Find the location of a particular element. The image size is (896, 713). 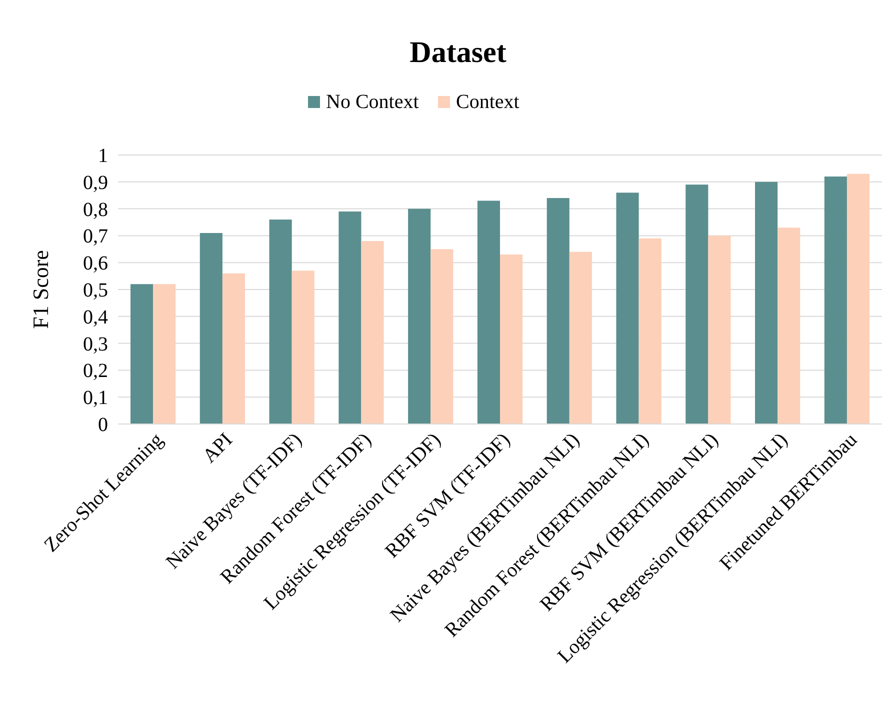

legend-label: Context is located at coordinates (488, 102).